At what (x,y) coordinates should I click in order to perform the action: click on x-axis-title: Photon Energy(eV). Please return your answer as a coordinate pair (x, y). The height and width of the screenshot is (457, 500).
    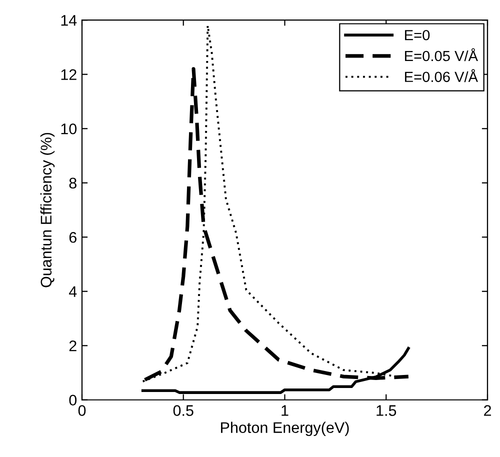
    Looking at the image, I should click on (285, 429).